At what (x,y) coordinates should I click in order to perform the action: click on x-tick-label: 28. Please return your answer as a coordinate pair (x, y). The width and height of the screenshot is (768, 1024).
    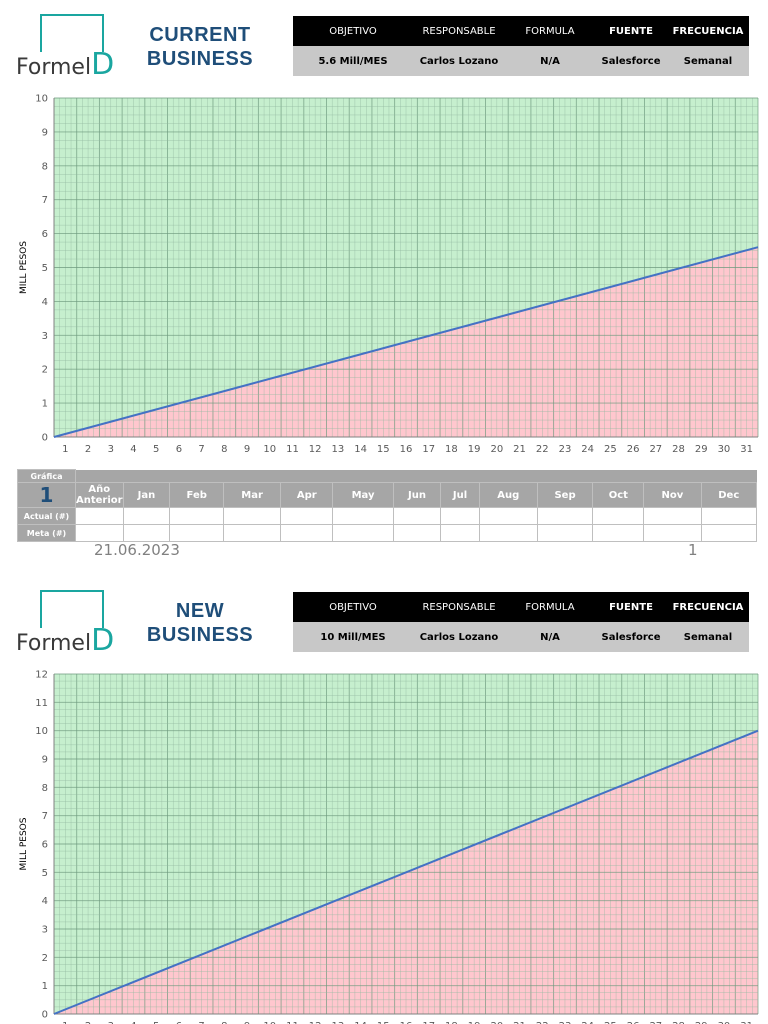
    Looking at the image, I should click on (678, 449).